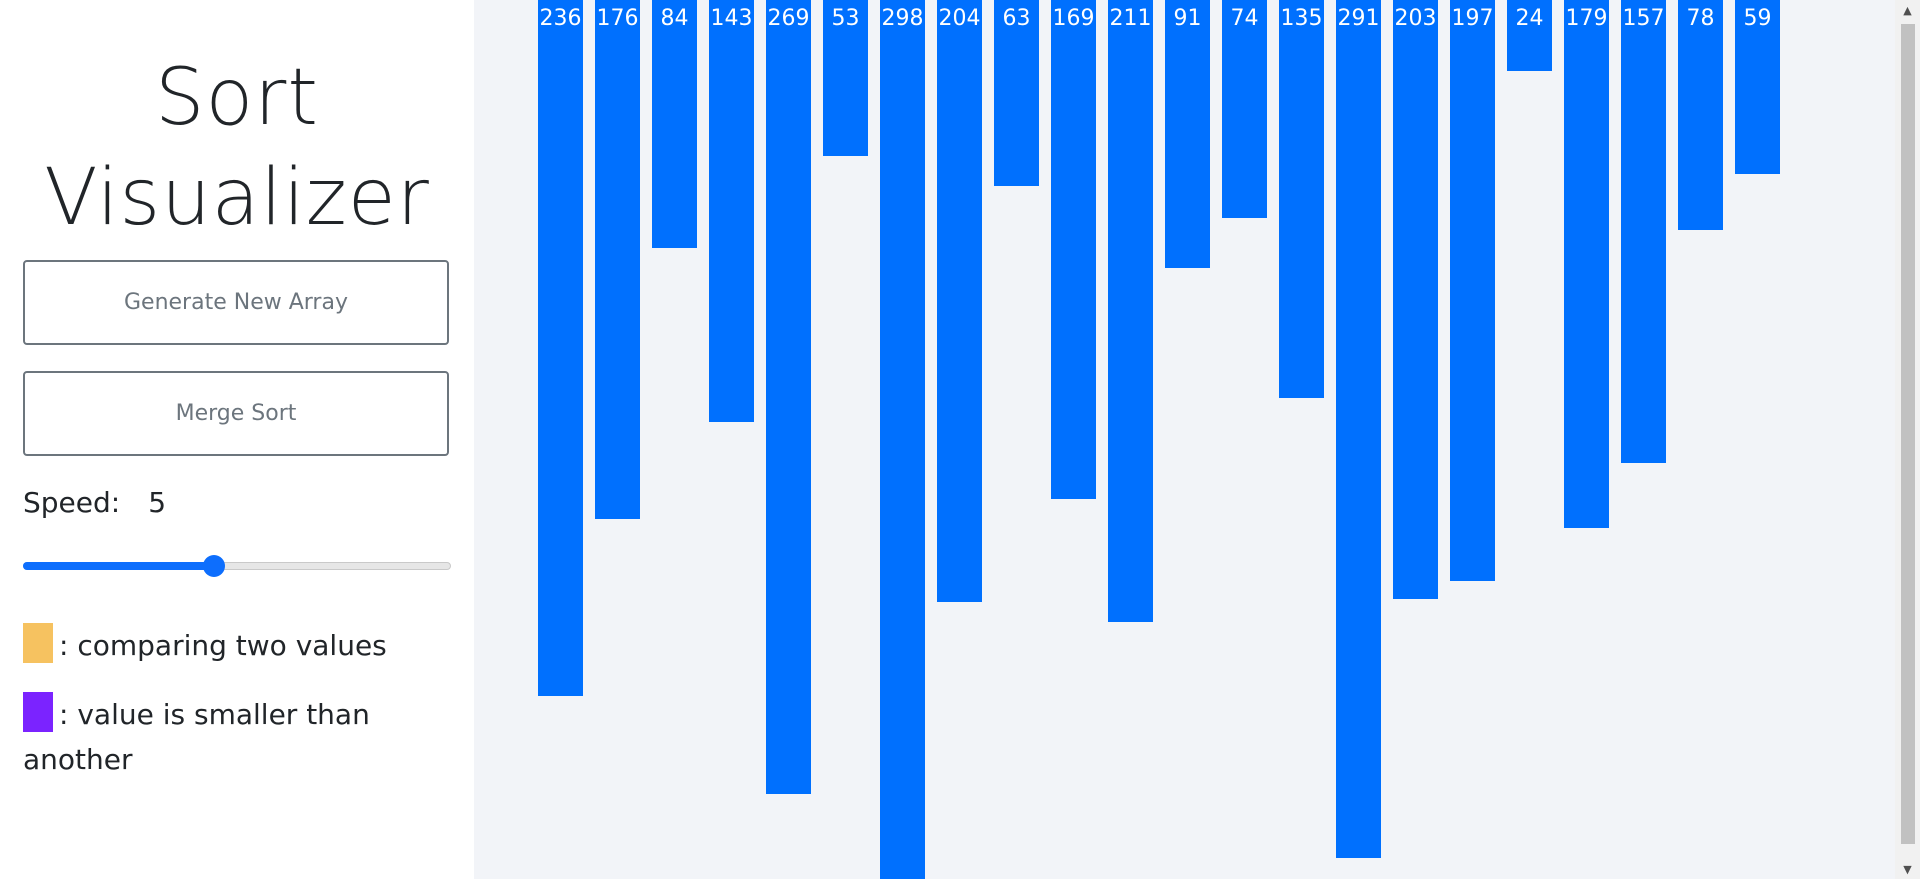 This screenshot has height=879, width=1920. Describe the element at coordinates (674, 18) in the screenshot. I see `bar-value-label: 84` at that location.